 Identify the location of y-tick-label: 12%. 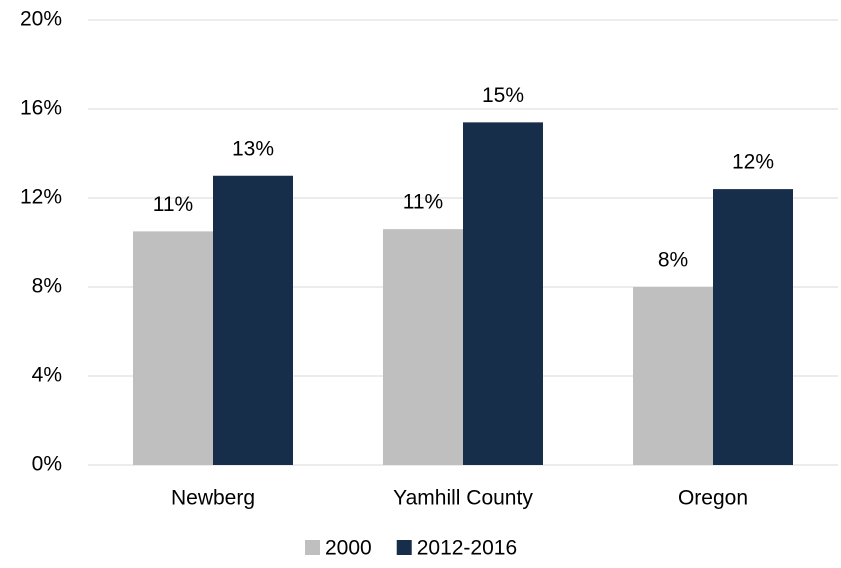
(41, 197).